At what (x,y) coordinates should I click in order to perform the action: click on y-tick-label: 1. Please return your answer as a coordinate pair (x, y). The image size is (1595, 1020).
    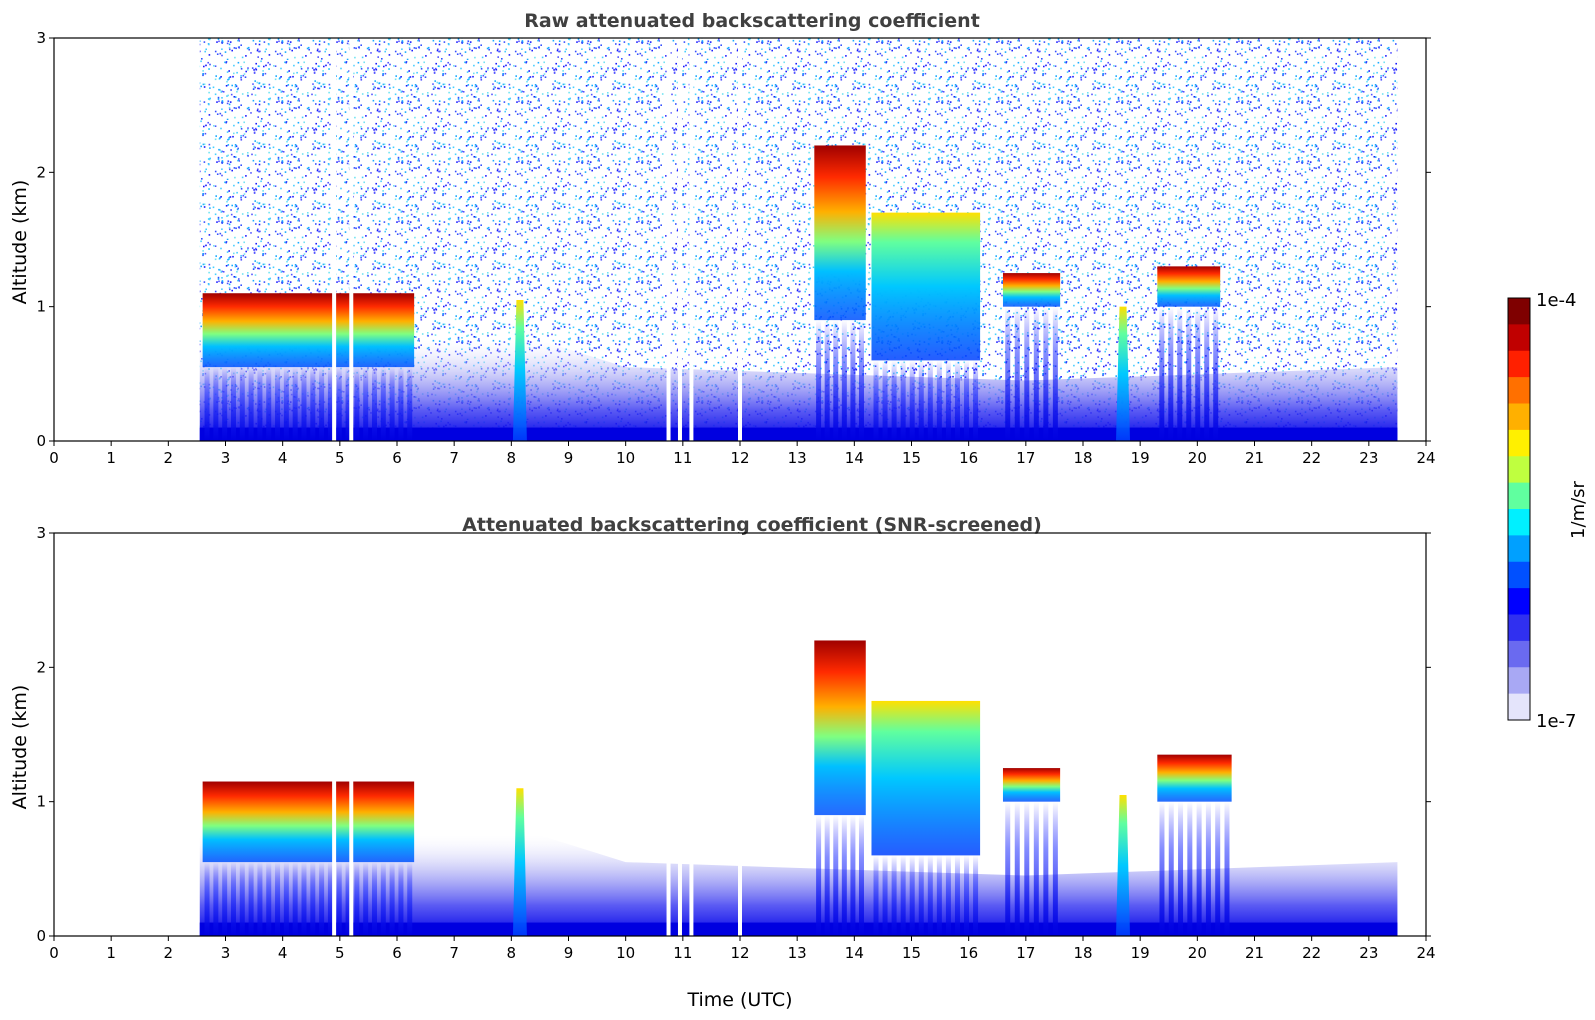
    Looking at the image, I should click on (41, 802).